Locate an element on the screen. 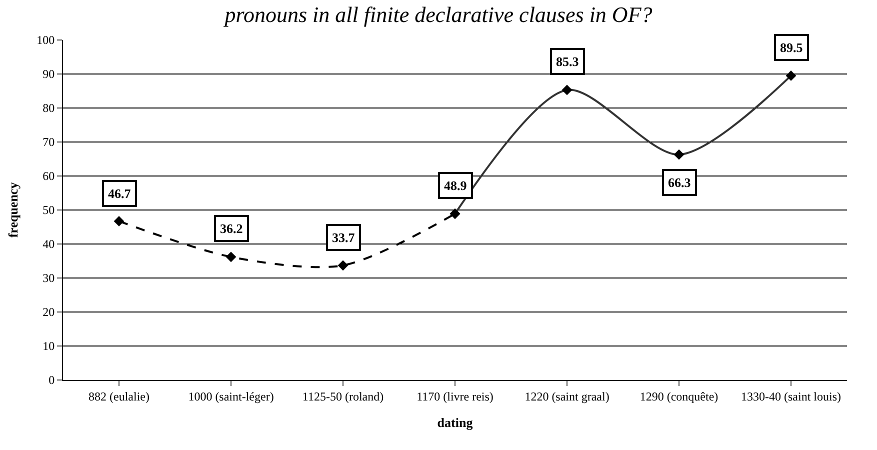  y-tick-label: 20 is located at coordinates (48, 312).